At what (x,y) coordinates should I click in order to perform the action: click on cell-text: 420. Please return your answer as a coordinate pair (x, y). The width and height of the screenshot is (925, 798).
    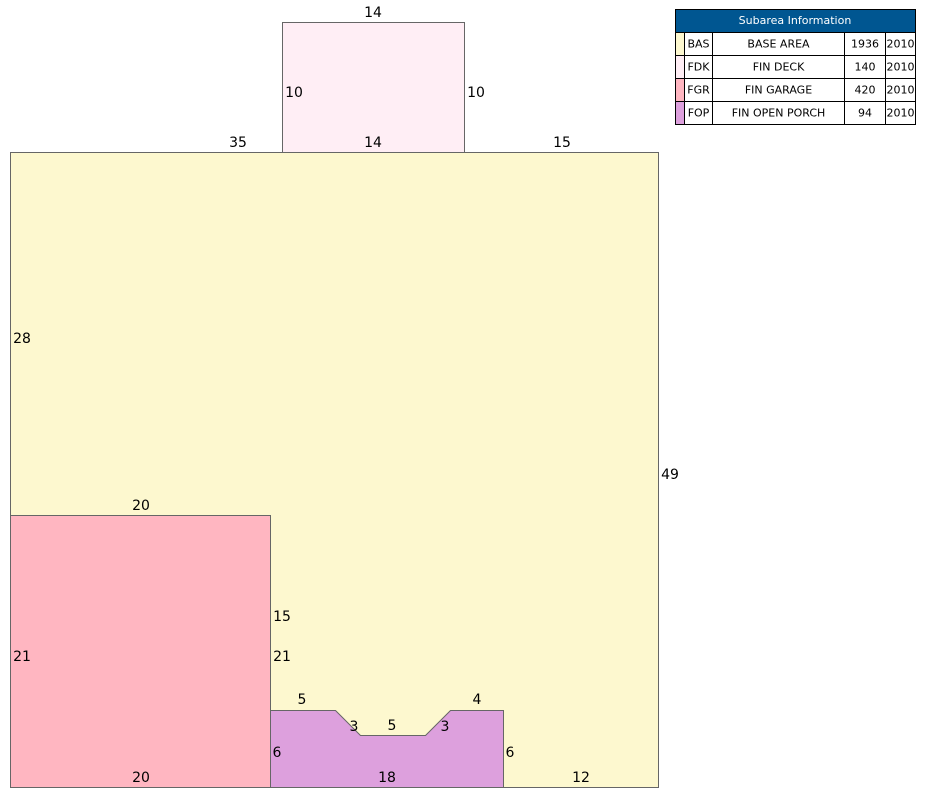
    Looking at the image, I should click on (865, 90).